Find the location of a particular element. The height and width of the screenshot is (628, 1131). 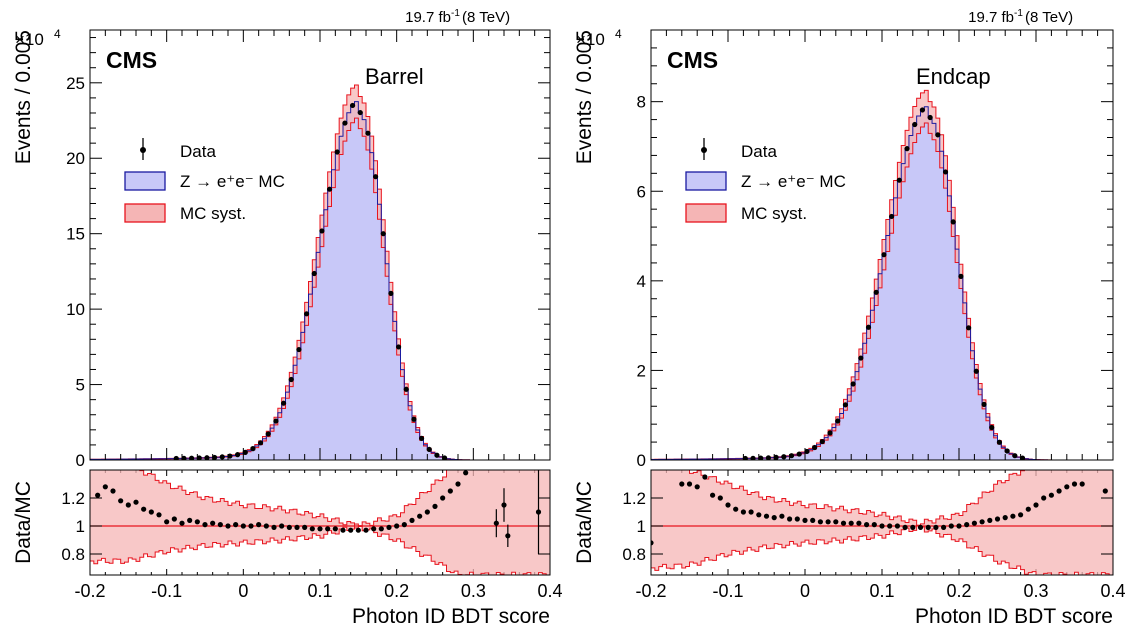

lumi-label: (8 TeV)-119.7 fb is located at coordinates (457, 17).